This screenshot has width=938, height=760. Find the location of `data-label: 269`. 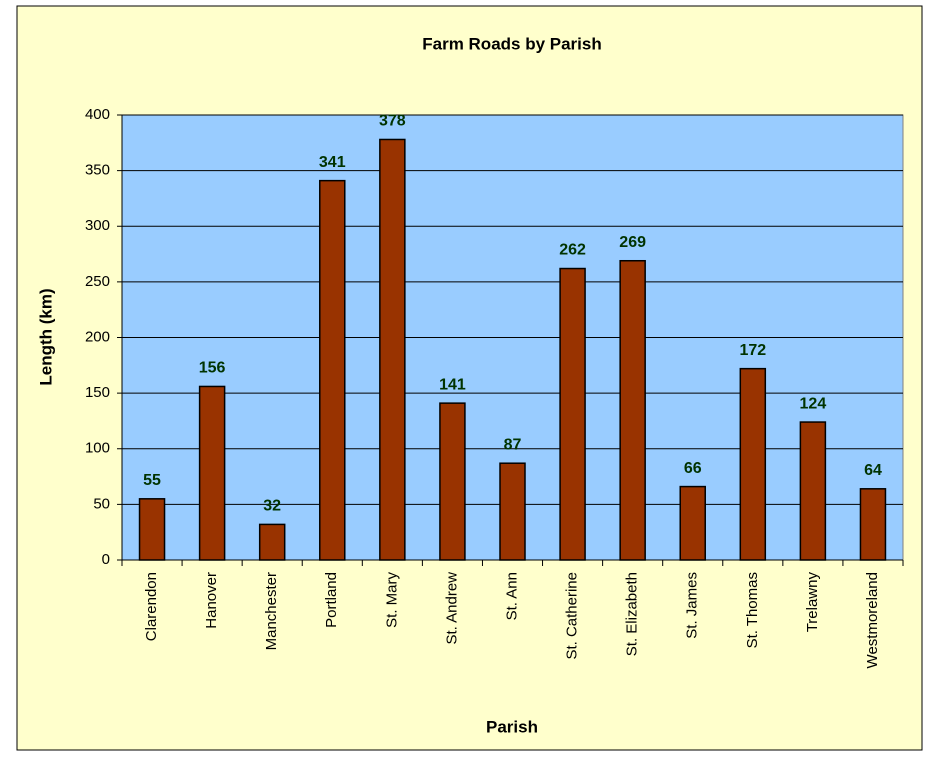

data-label: 269 is located at coordinates (632, 242).